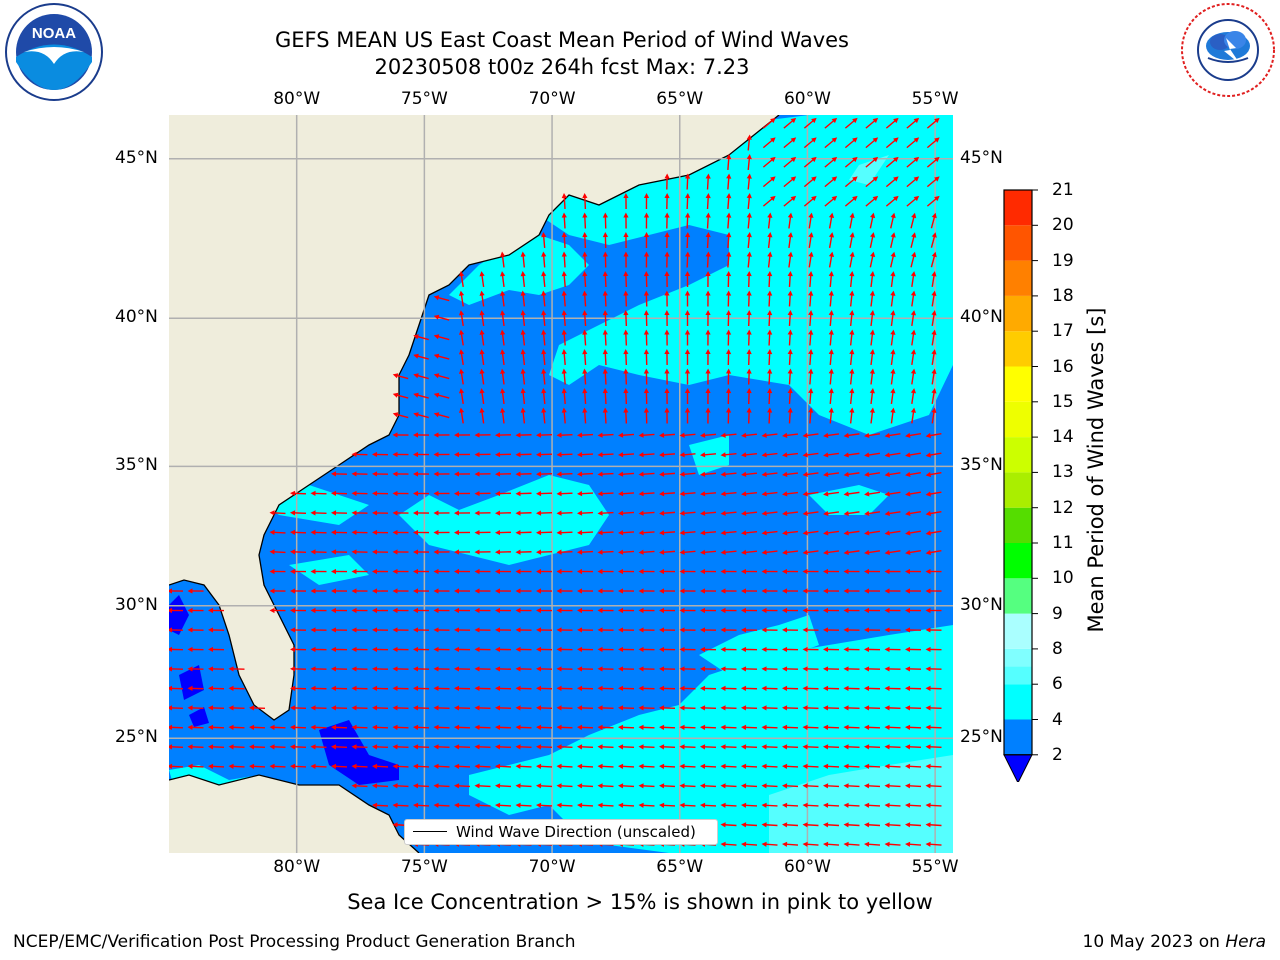 The width and height of the screenshot is (1280, 960). Describe the element at coordinates (981, 465) in the screenshot. I see `lat-label-right: 35°N` at that location.